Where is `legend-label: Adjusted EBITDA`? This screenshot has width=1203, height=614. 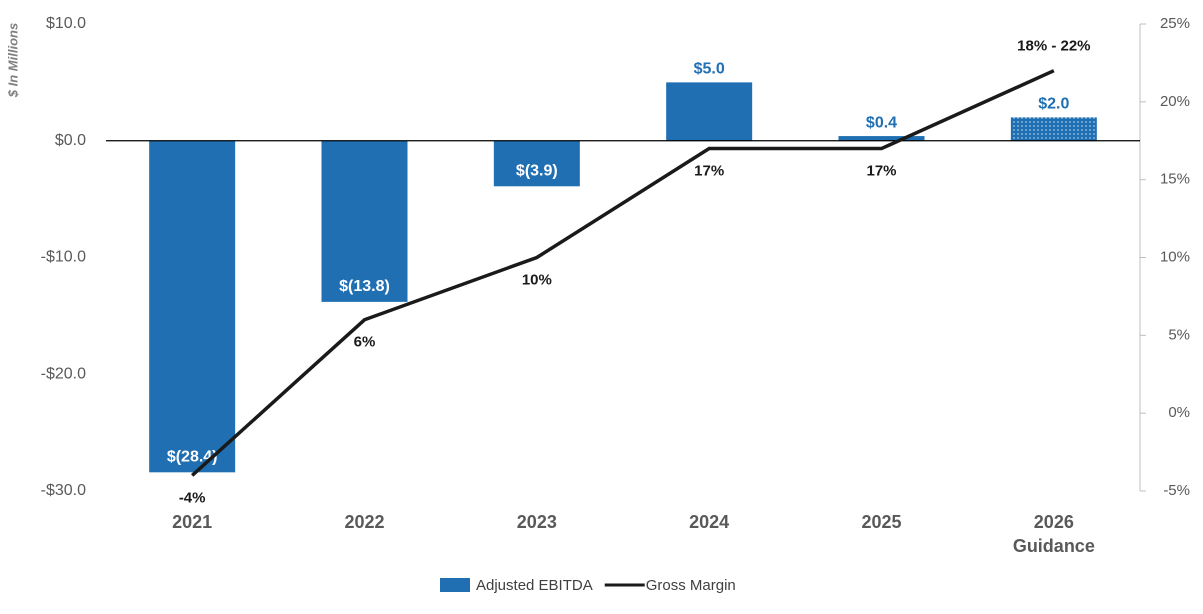
legend-label: Adjusted EBITDA is located at coordinates (534, 585).